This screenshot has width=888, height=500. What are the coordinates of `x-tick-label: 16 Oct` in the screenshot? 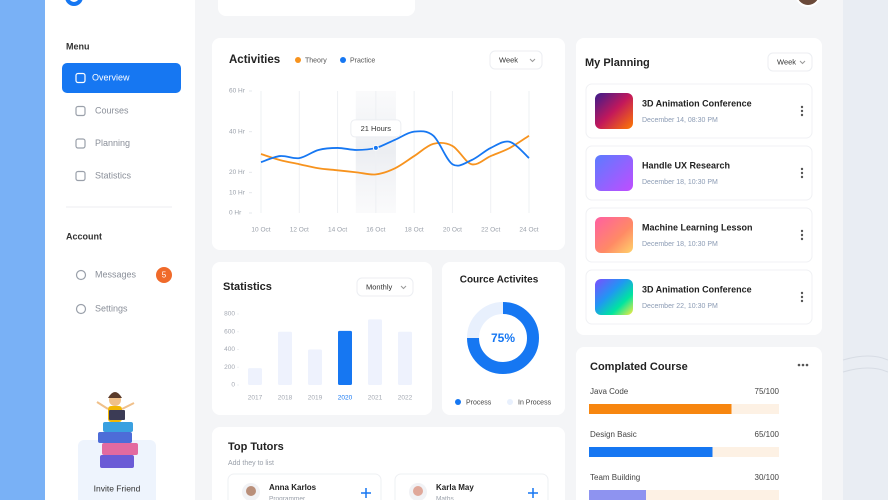 It's located at (375, 230).